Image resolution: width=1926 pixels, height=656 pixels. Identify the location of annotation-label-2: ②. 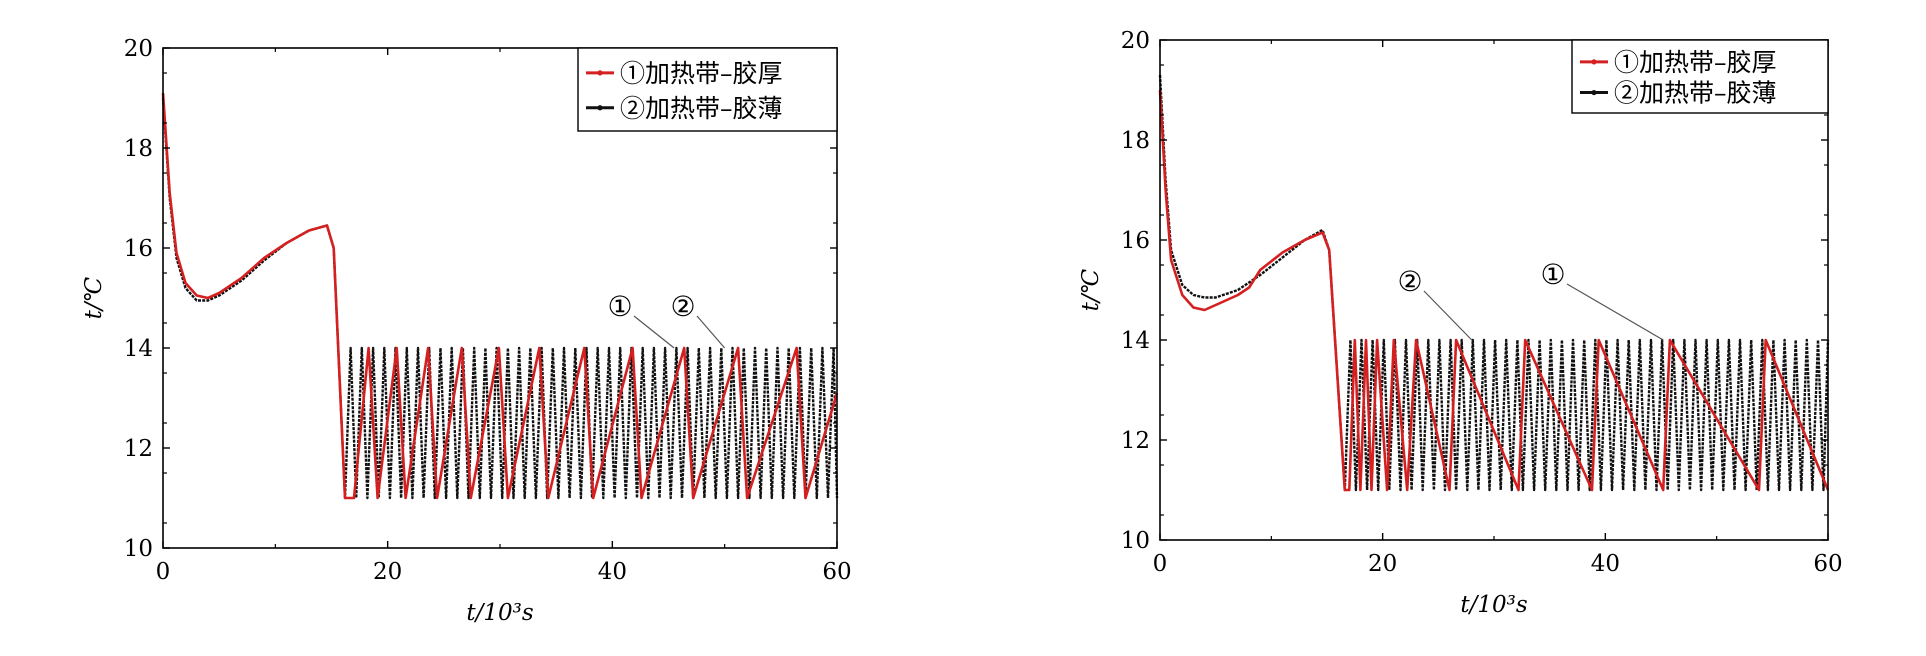
(682, 306).